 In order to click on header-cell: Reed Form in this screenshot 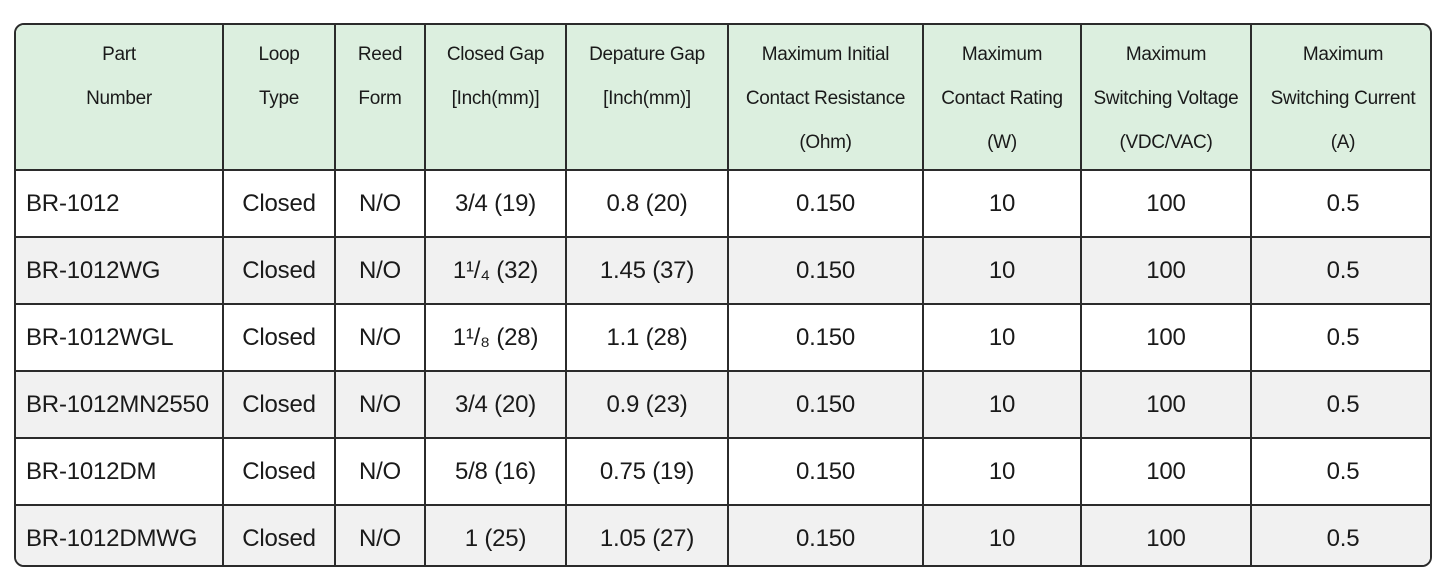, I will do `click(380, 98)`.